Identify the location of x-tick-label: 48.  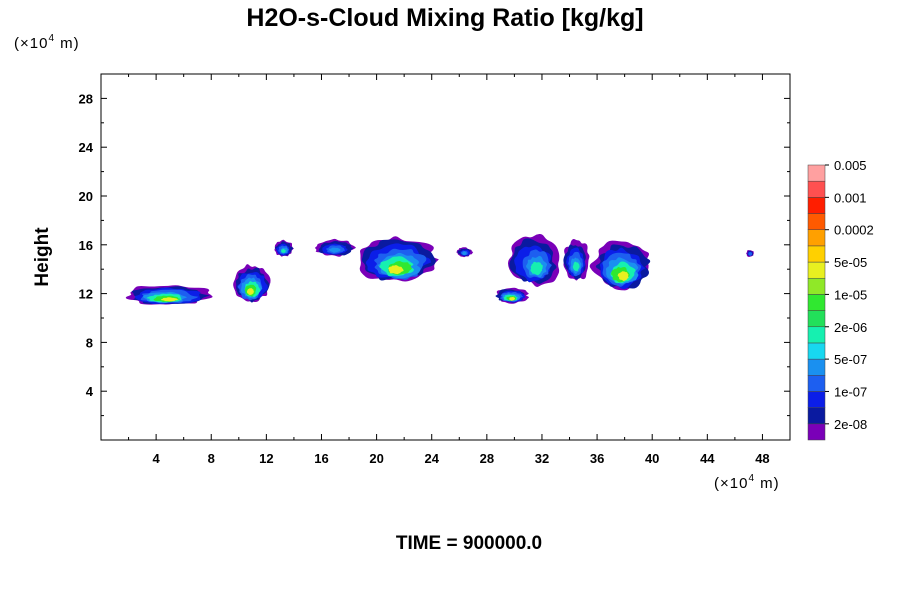
(762, 458).